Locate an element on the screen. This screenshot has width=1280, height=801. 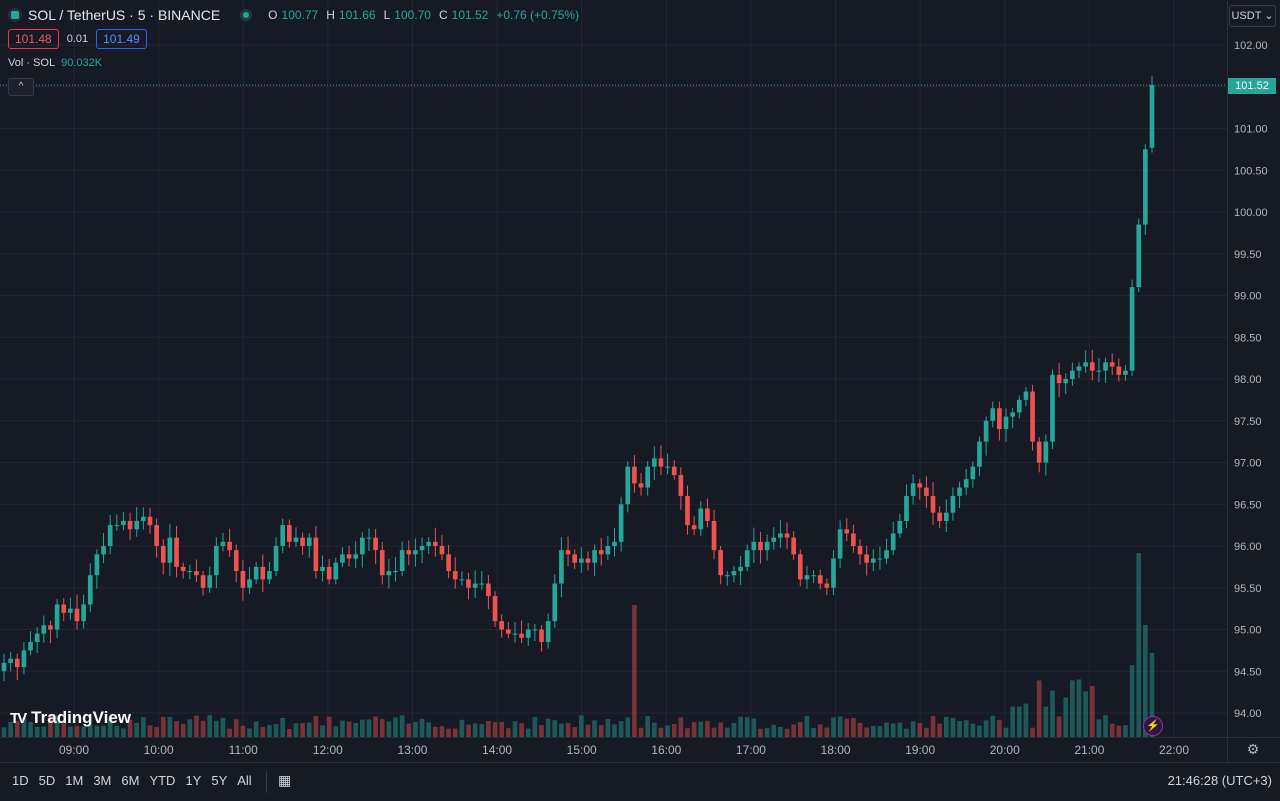
x-tick-label: 19:00 is located at coordinates (920, 750).